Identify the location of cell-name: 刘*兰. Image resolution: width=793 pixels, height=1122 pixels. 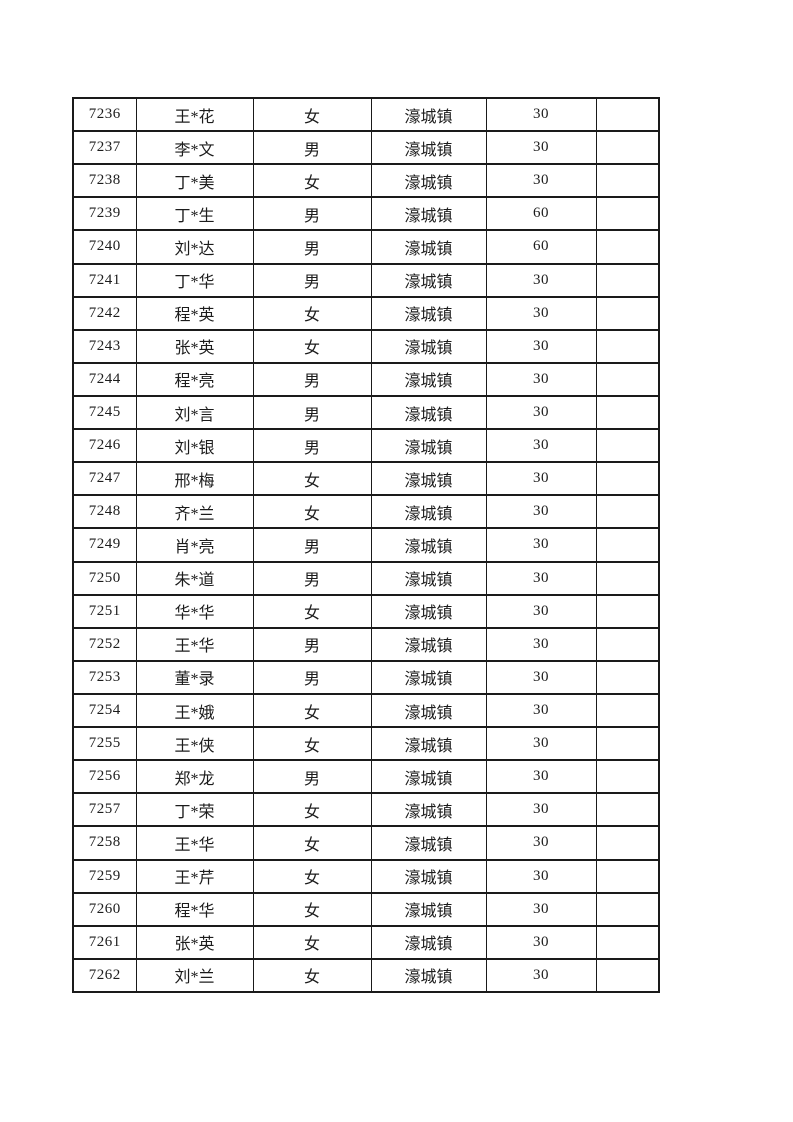
(194, 975).